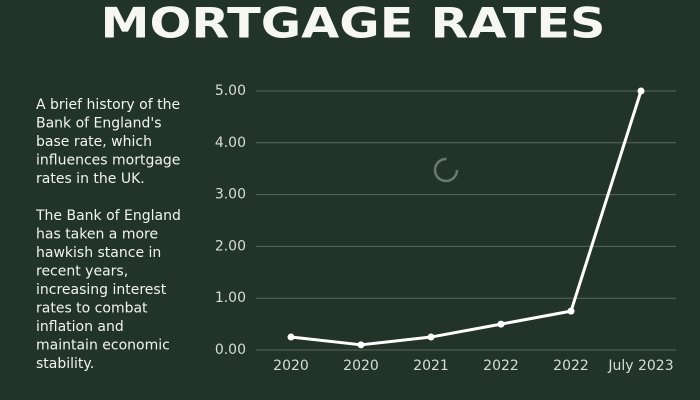  Describe the element at coordinates (353, 24) in the screenshot. I see `chart-title: MORTGAGE RATES` at that location.